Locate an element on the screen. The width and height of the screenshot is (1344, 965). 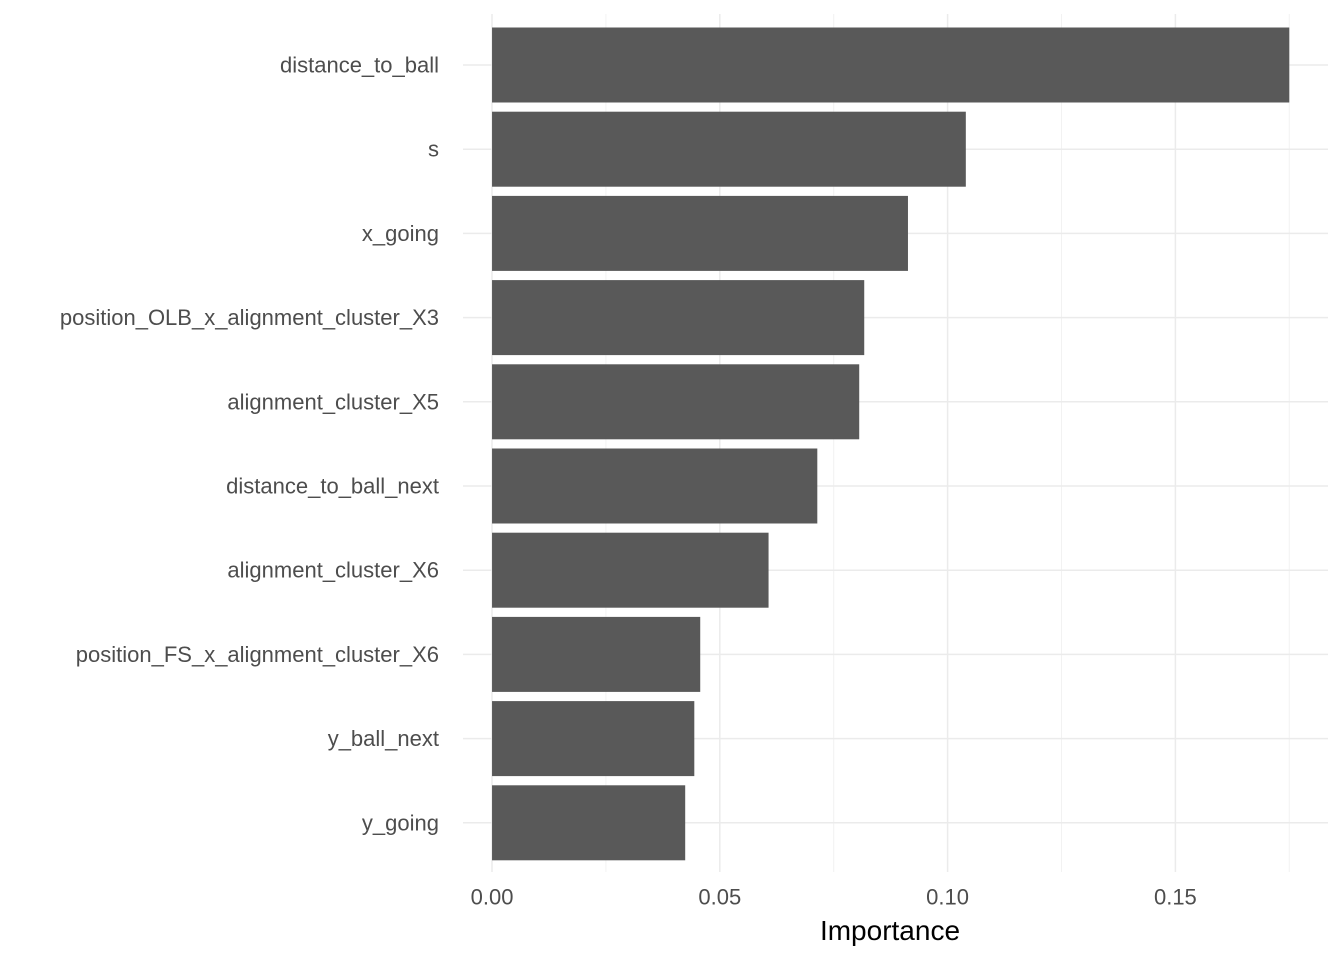
bar-s is located at coordinates (729, 149).